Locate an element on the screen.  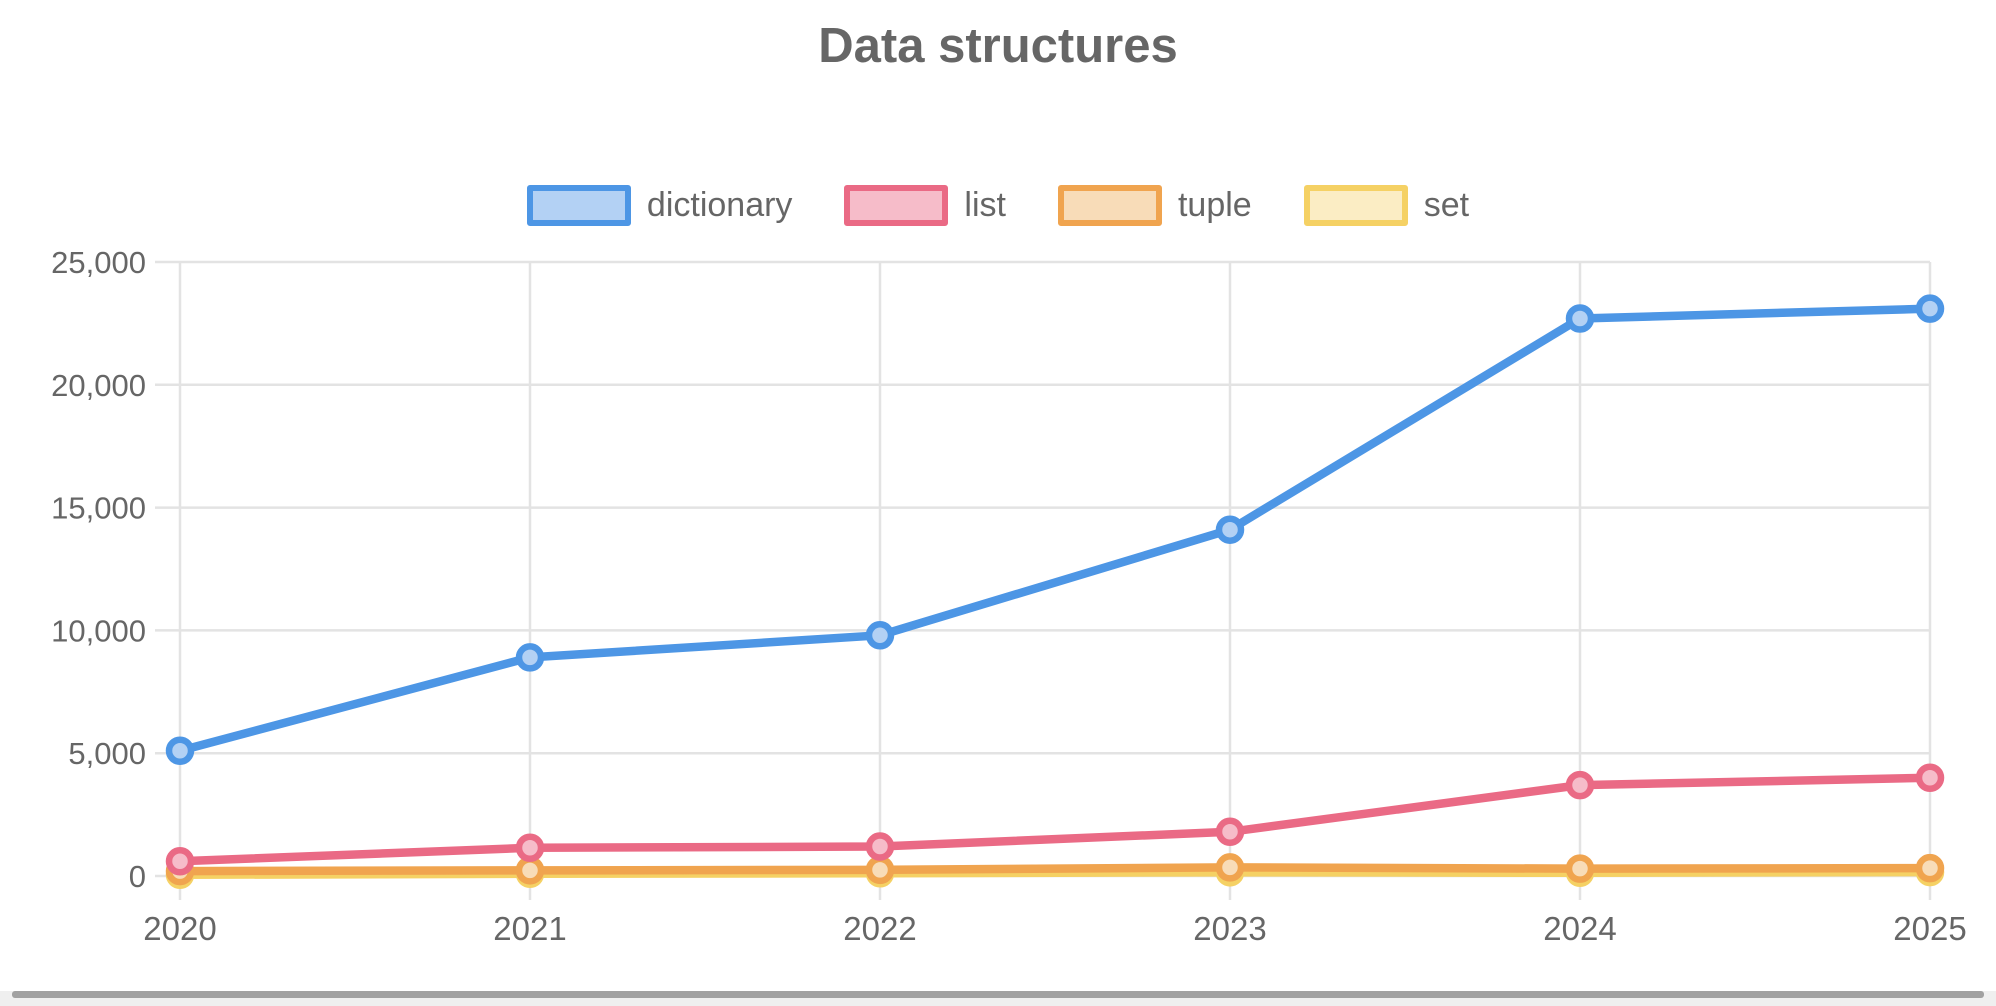
legend-swatch-set is located at coordinates (1355, 205).